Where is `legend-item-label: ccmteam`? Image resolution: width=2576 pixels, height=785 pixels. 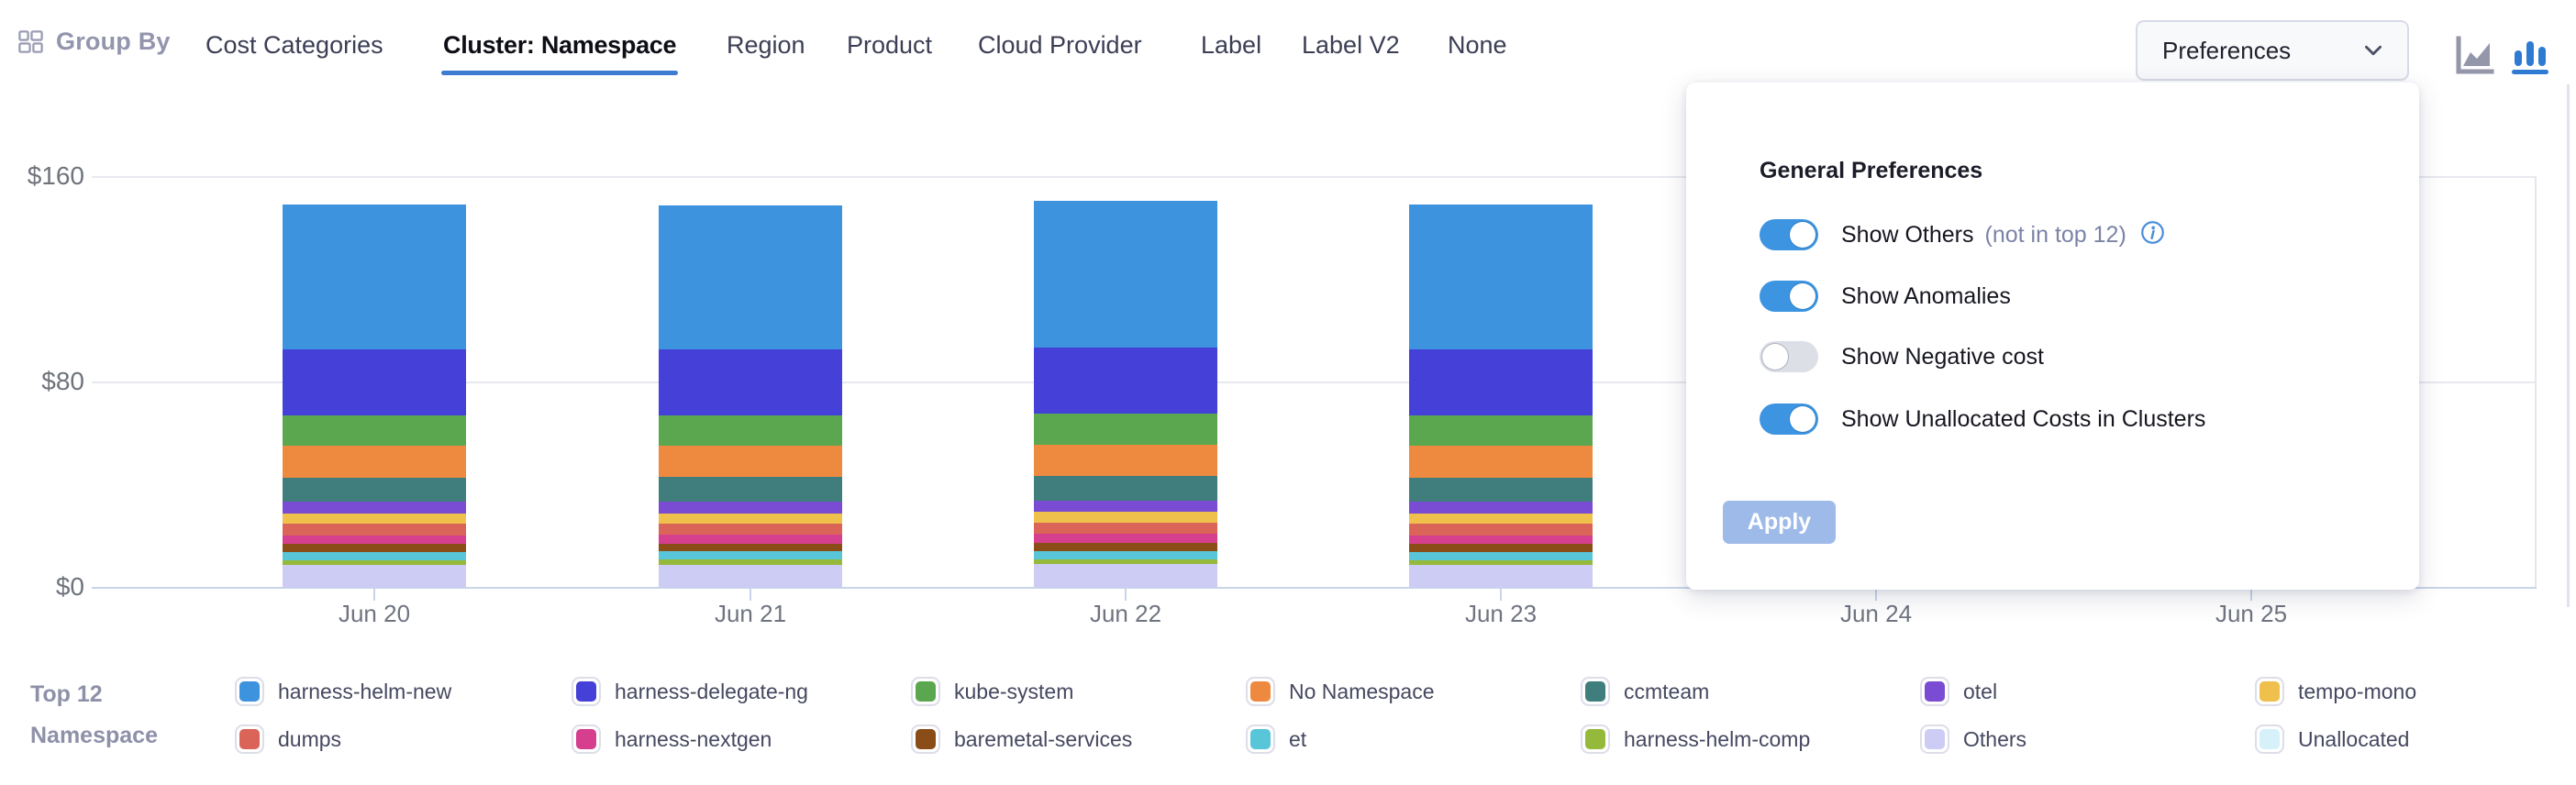
legend-item-label: ccmteam is located at coordinates (1667, 691).